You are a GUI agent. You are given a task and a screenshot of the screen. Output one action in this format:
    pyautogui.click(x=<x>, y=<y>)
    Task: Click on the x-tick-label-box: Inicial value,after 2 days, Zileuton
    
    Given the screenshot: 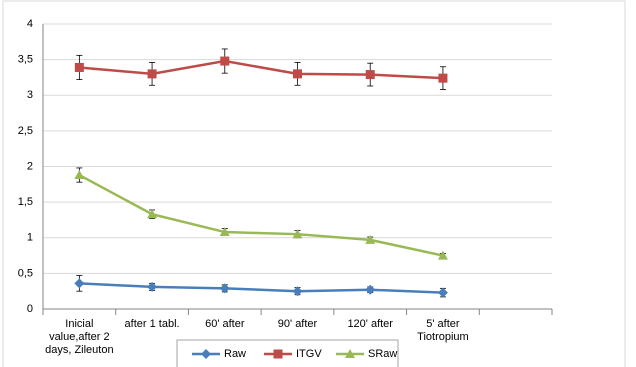 What is the action you would take?
    pyautogui.click(x=79, y=337)
    